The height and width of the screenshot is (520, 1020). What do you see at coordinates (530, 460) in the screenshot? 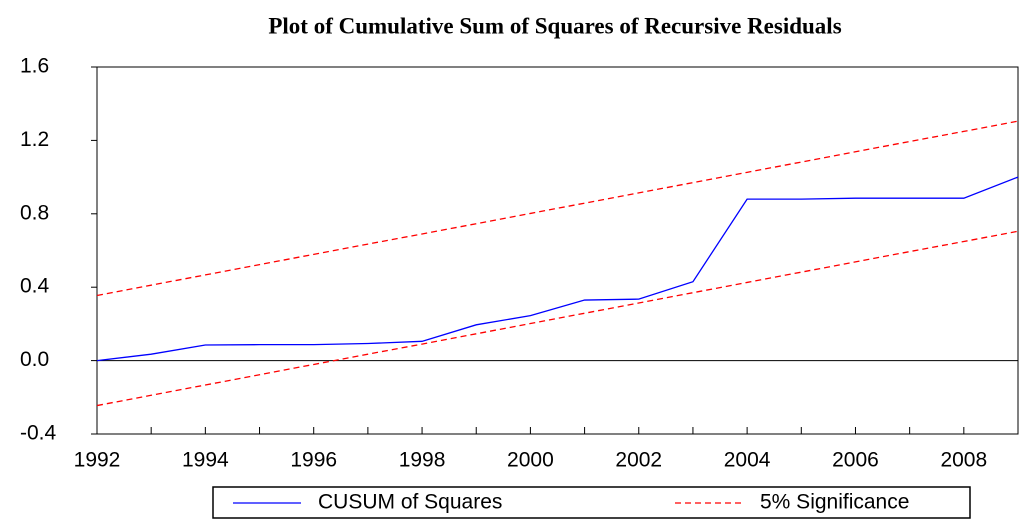
I see `x-tick-label: 2000` at bounding box center [530, 460].